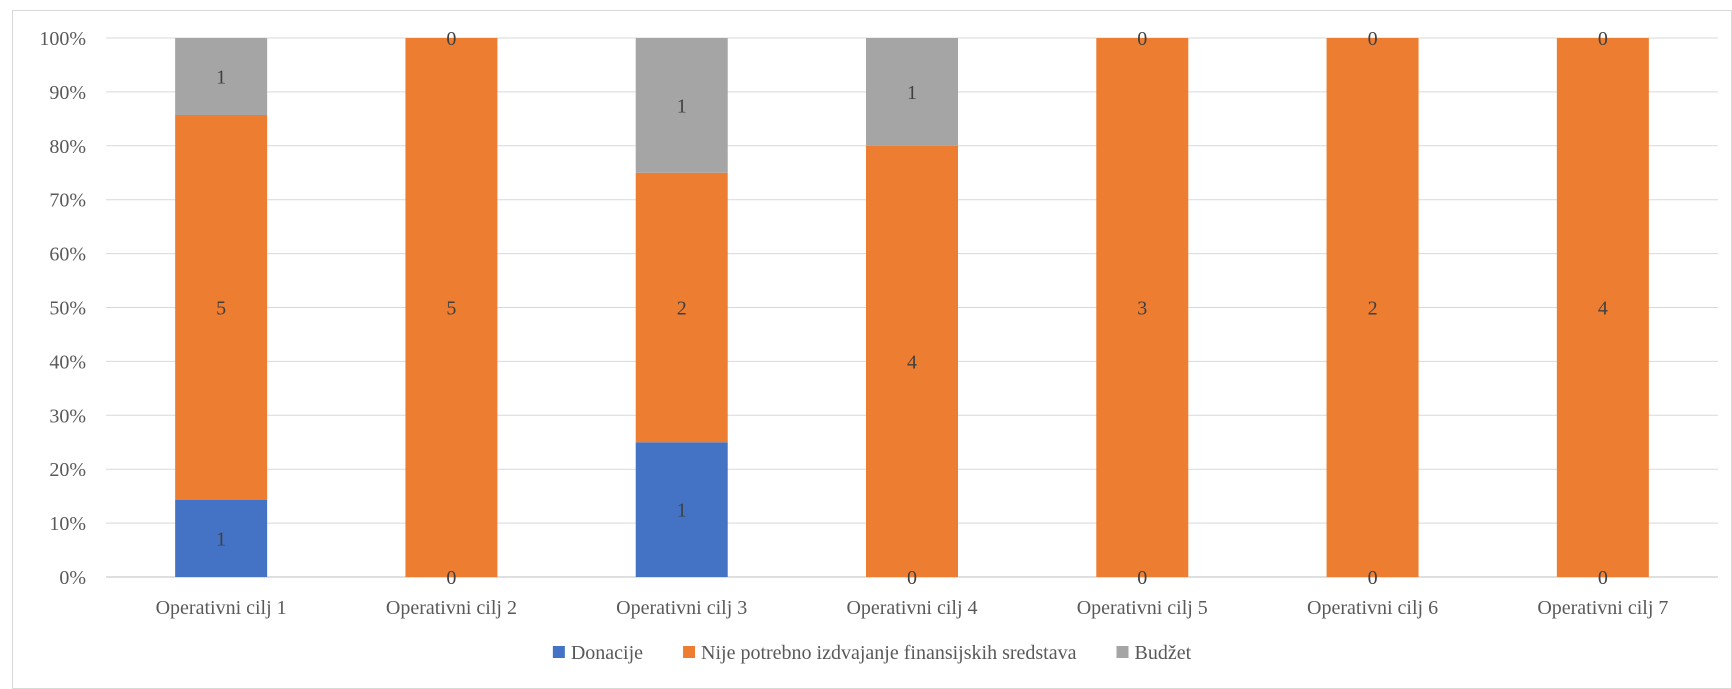  I want to click on y-tick-label: 40%, so click(67, 362).